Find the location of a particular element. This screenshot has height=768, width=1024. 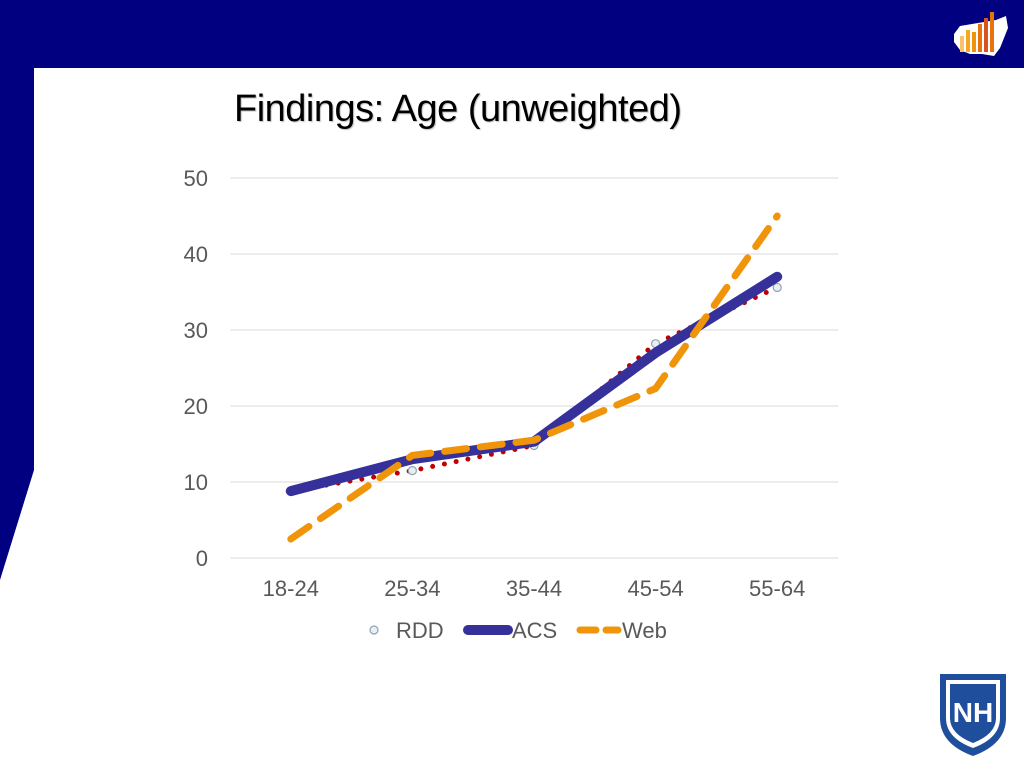

x-tick-label: 45-54 is located at coordinates (655, 588).